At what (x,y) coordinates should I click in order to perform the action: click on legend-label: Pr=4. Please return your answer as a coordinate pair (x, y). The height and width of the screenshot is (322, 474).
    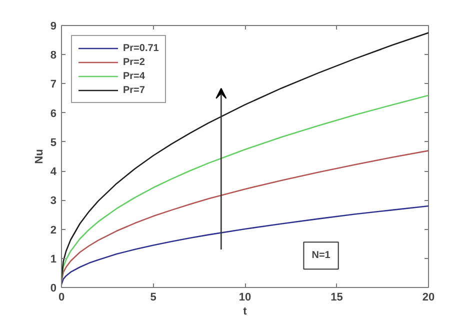
    Looking at the image, I should click on (134, 76).